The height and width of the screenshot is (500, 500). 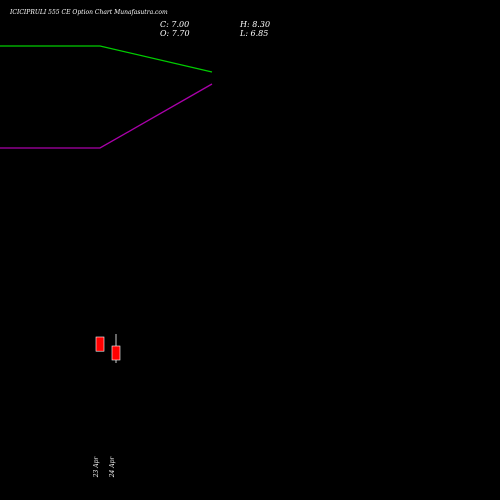 I want to click on x-tick-label-1: 23 Apr, so click(x=96, y=467).